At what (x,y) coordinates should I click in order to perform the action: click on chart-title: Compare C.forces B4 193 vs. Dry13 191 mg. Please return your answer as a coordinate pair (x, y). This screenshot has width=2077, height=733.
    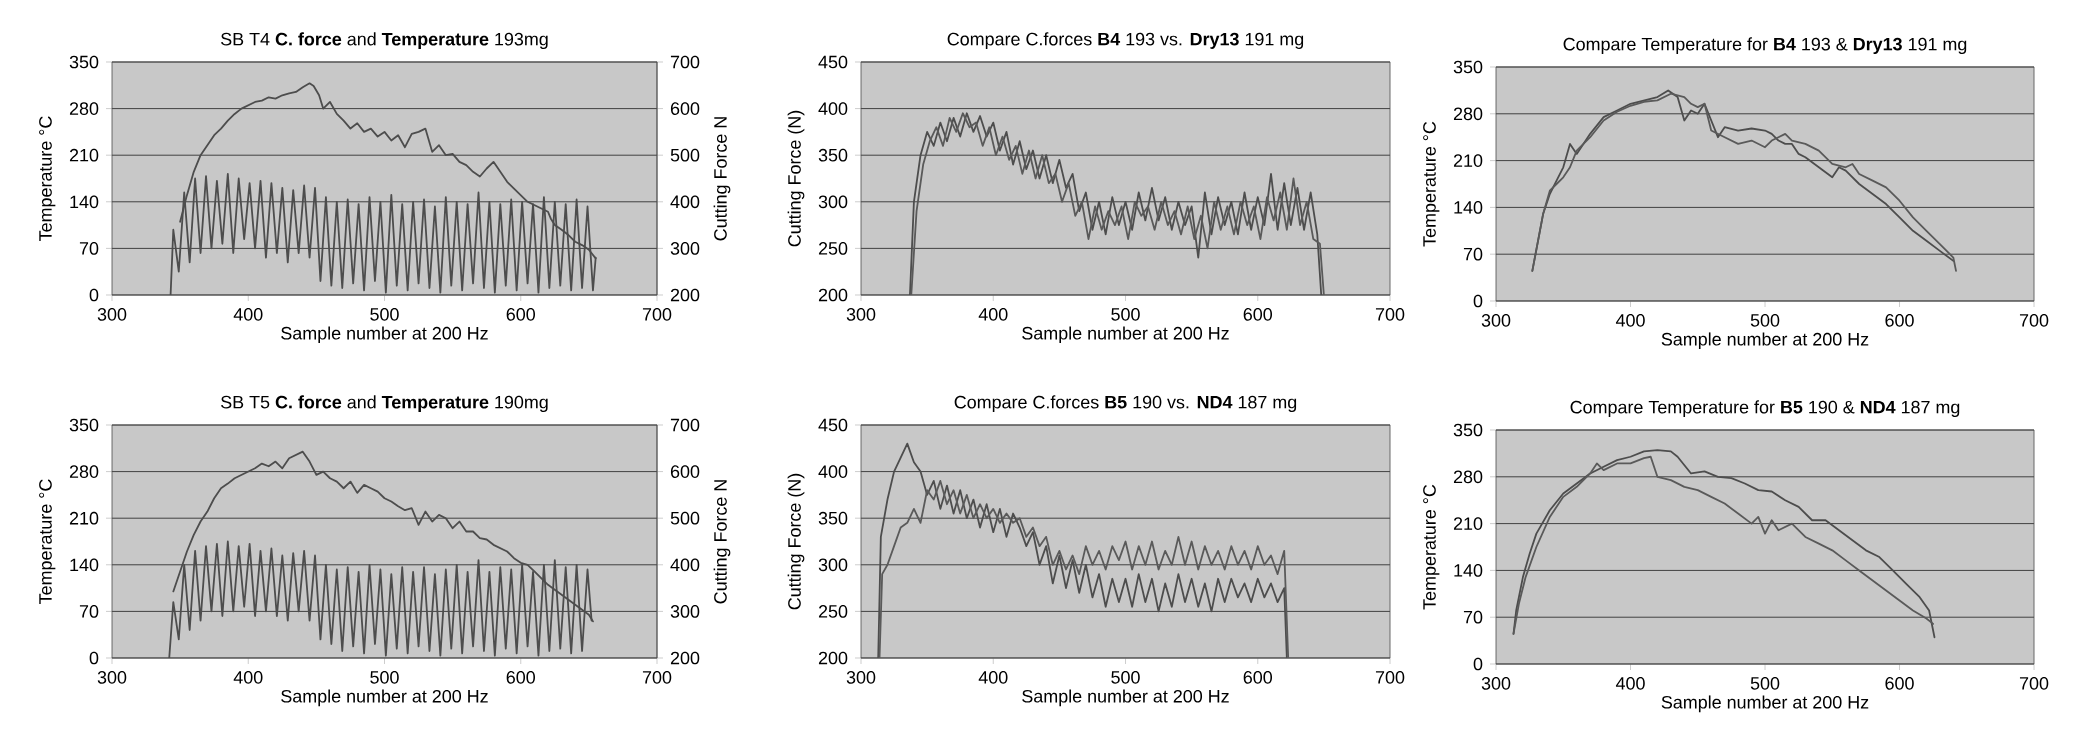
    Looking at the image, I should click on (1125, 40).